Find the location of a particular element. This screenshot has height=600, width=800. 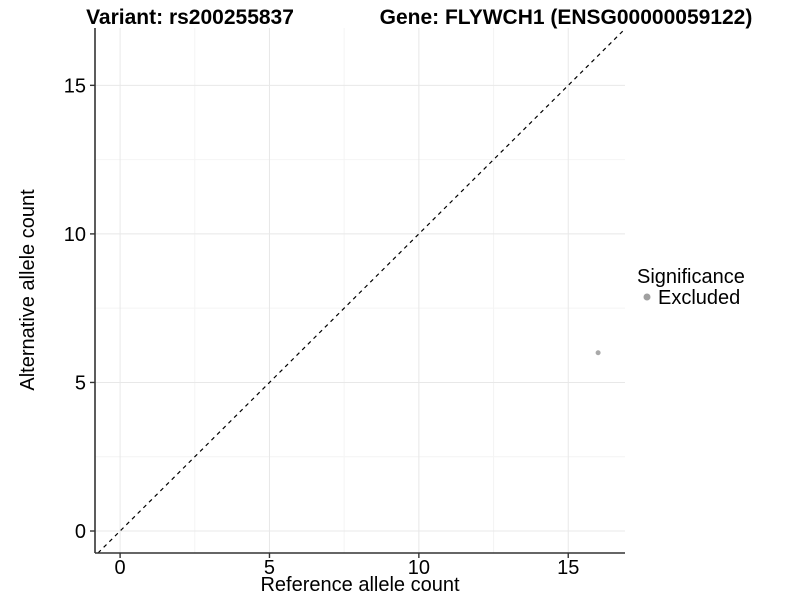

y-tick-label: 15 is located at coordinates (75, 86).